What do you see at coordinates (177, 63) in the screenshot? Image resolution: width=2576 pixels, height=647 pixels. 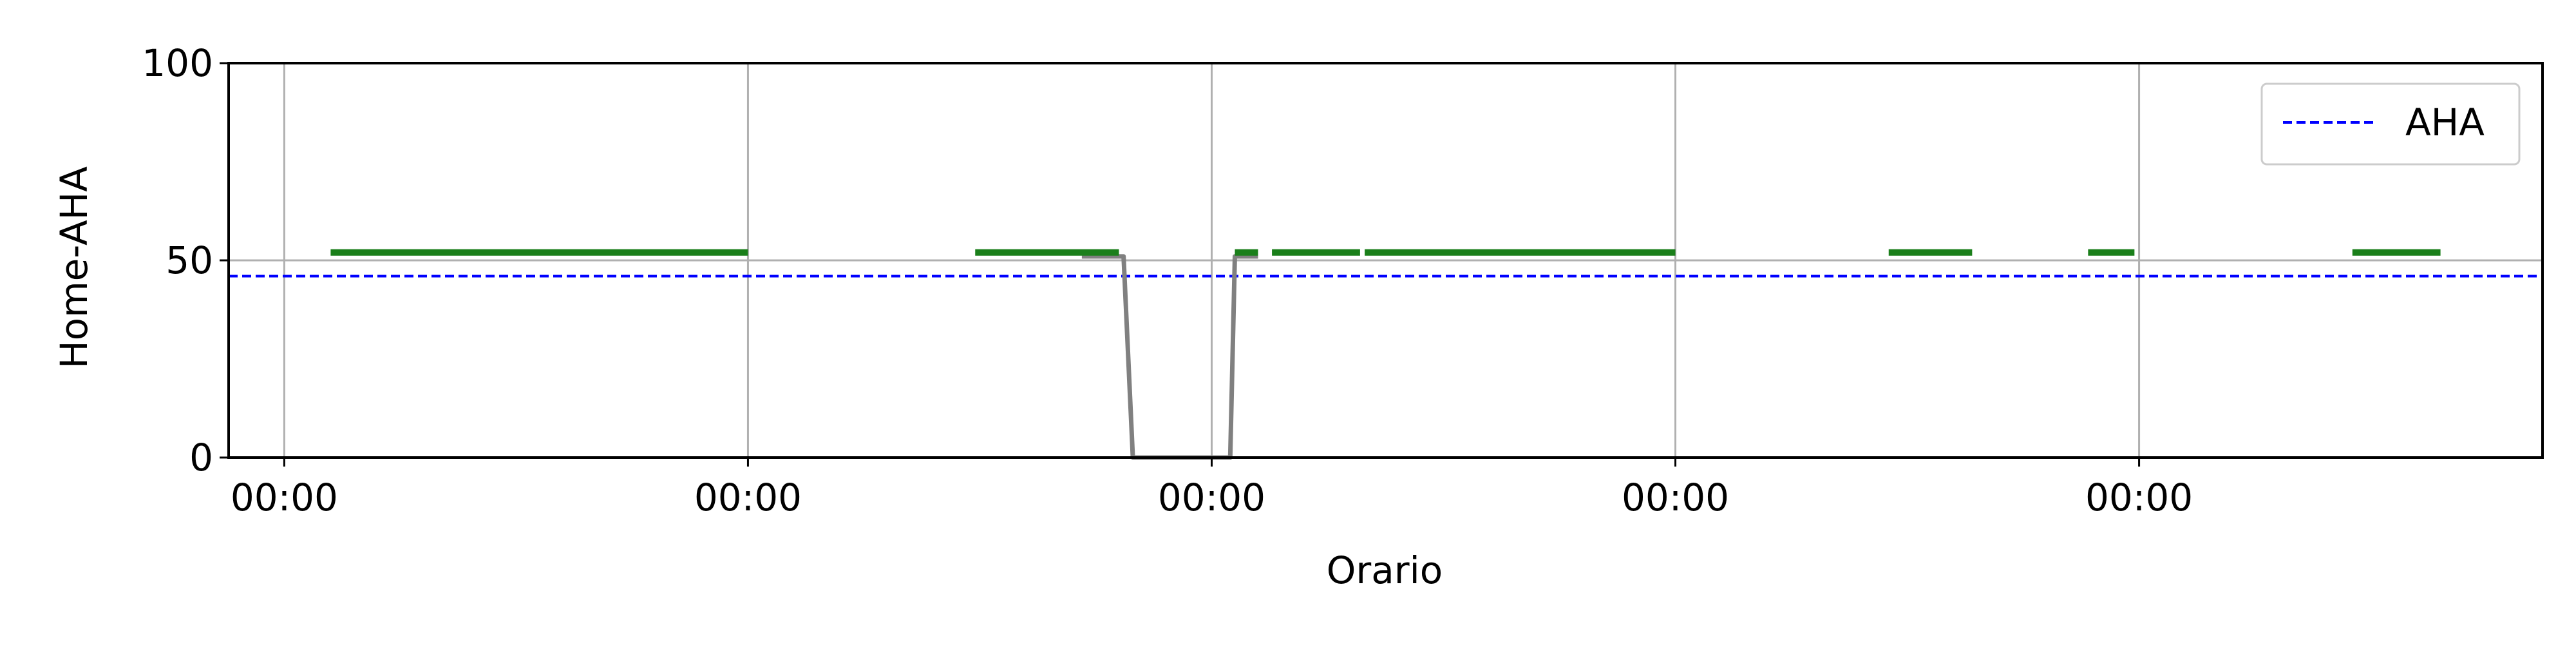 I see `y-tick-label-2: 100` at bounding box center [177, 63].